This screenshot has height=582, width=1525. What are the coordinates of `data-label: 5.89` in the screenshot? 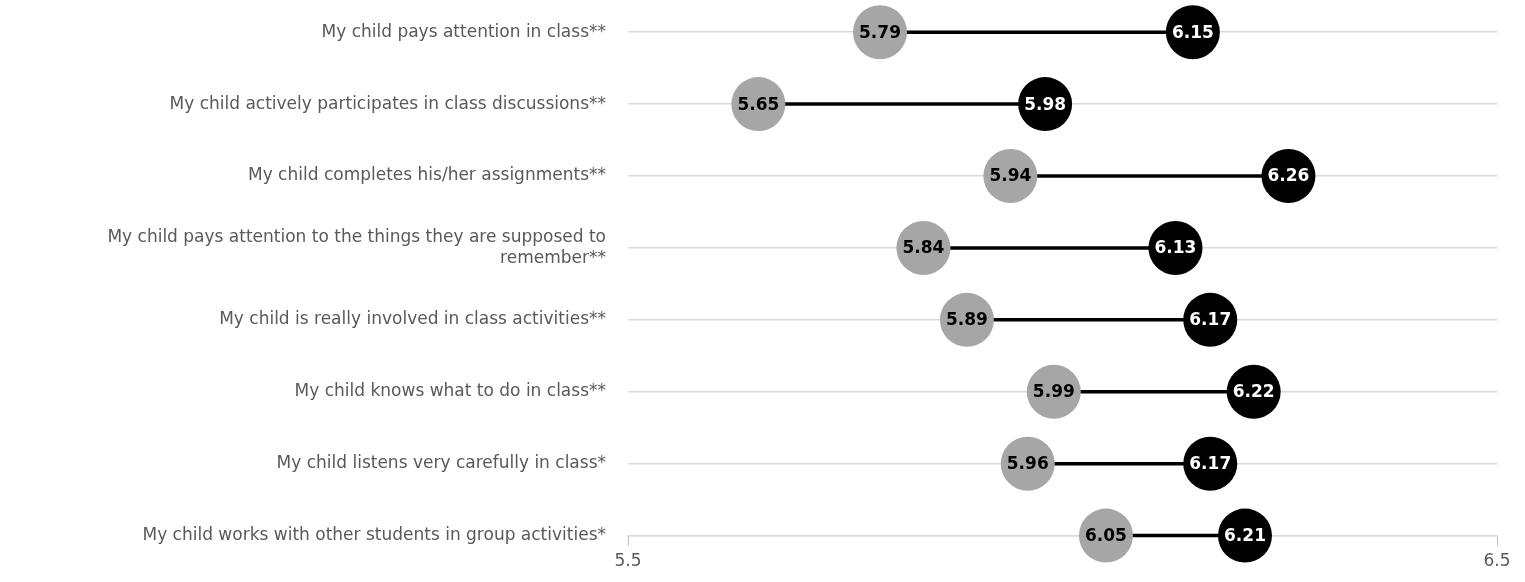 It's located at (966, 319).